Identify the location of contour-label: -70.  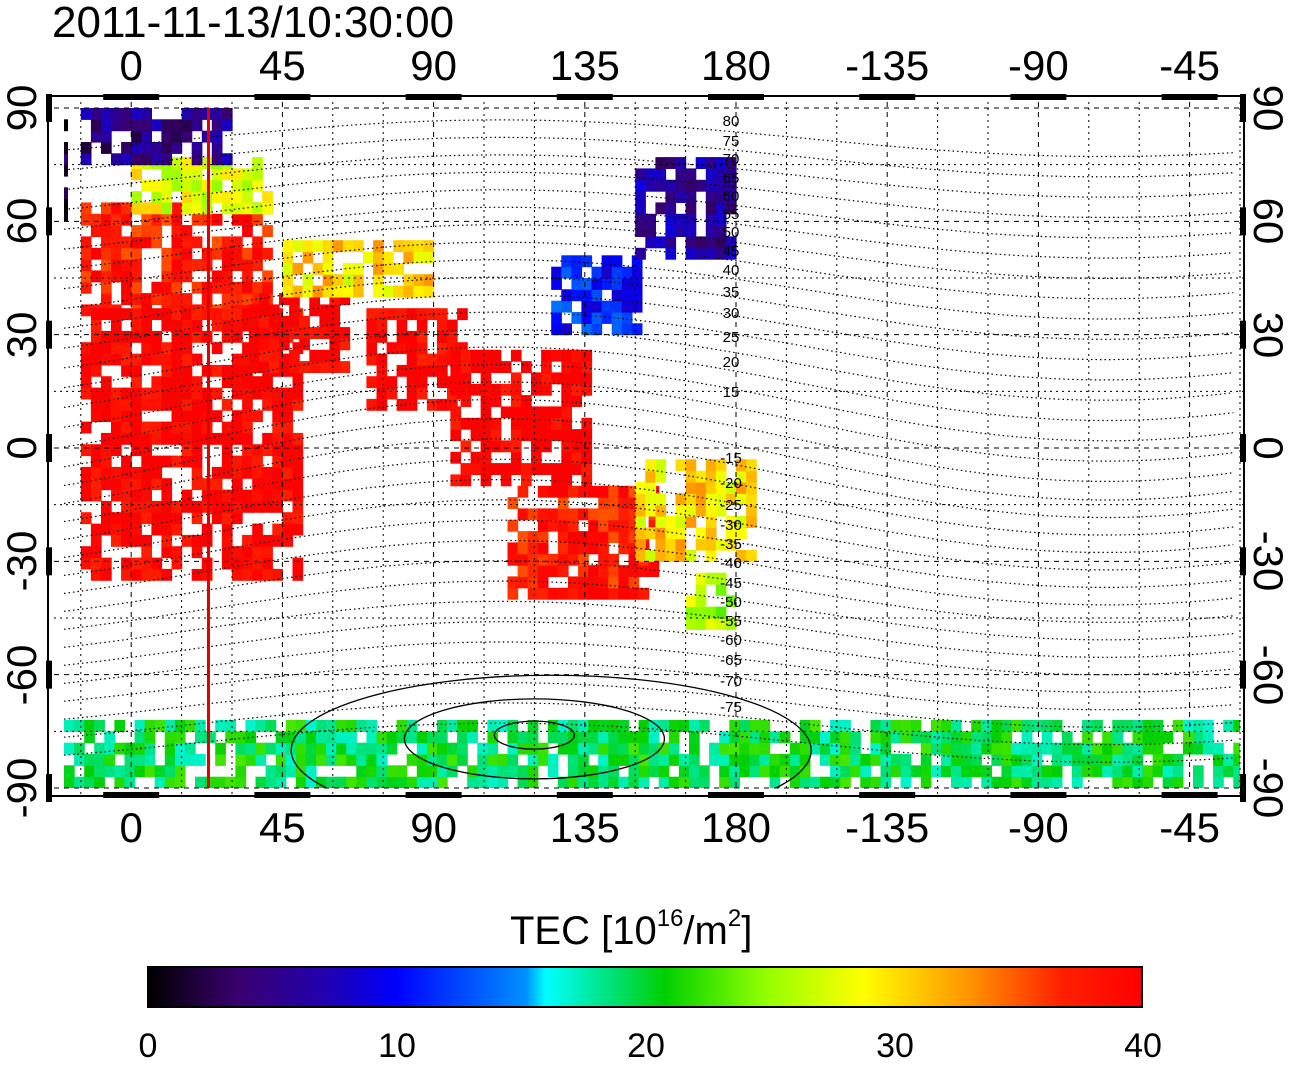
(731, 681).